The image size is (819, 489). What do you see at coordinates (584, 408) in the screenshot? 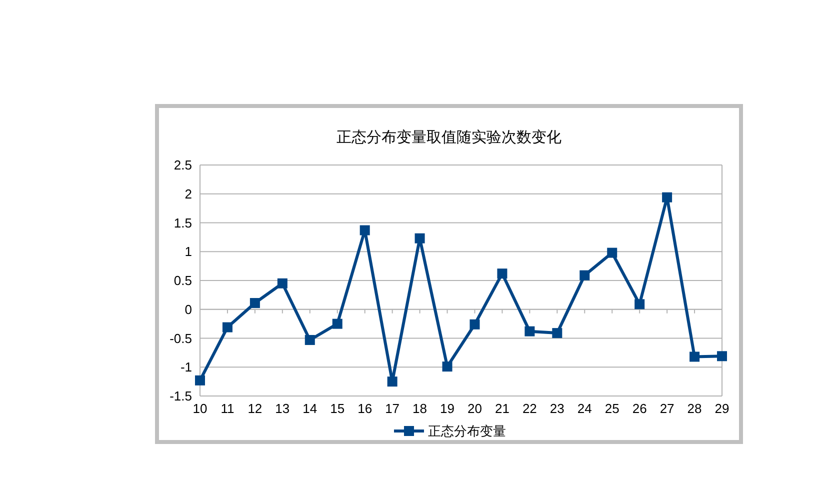
I see `x-tick-label: 24` at bounding box center [584, 408].